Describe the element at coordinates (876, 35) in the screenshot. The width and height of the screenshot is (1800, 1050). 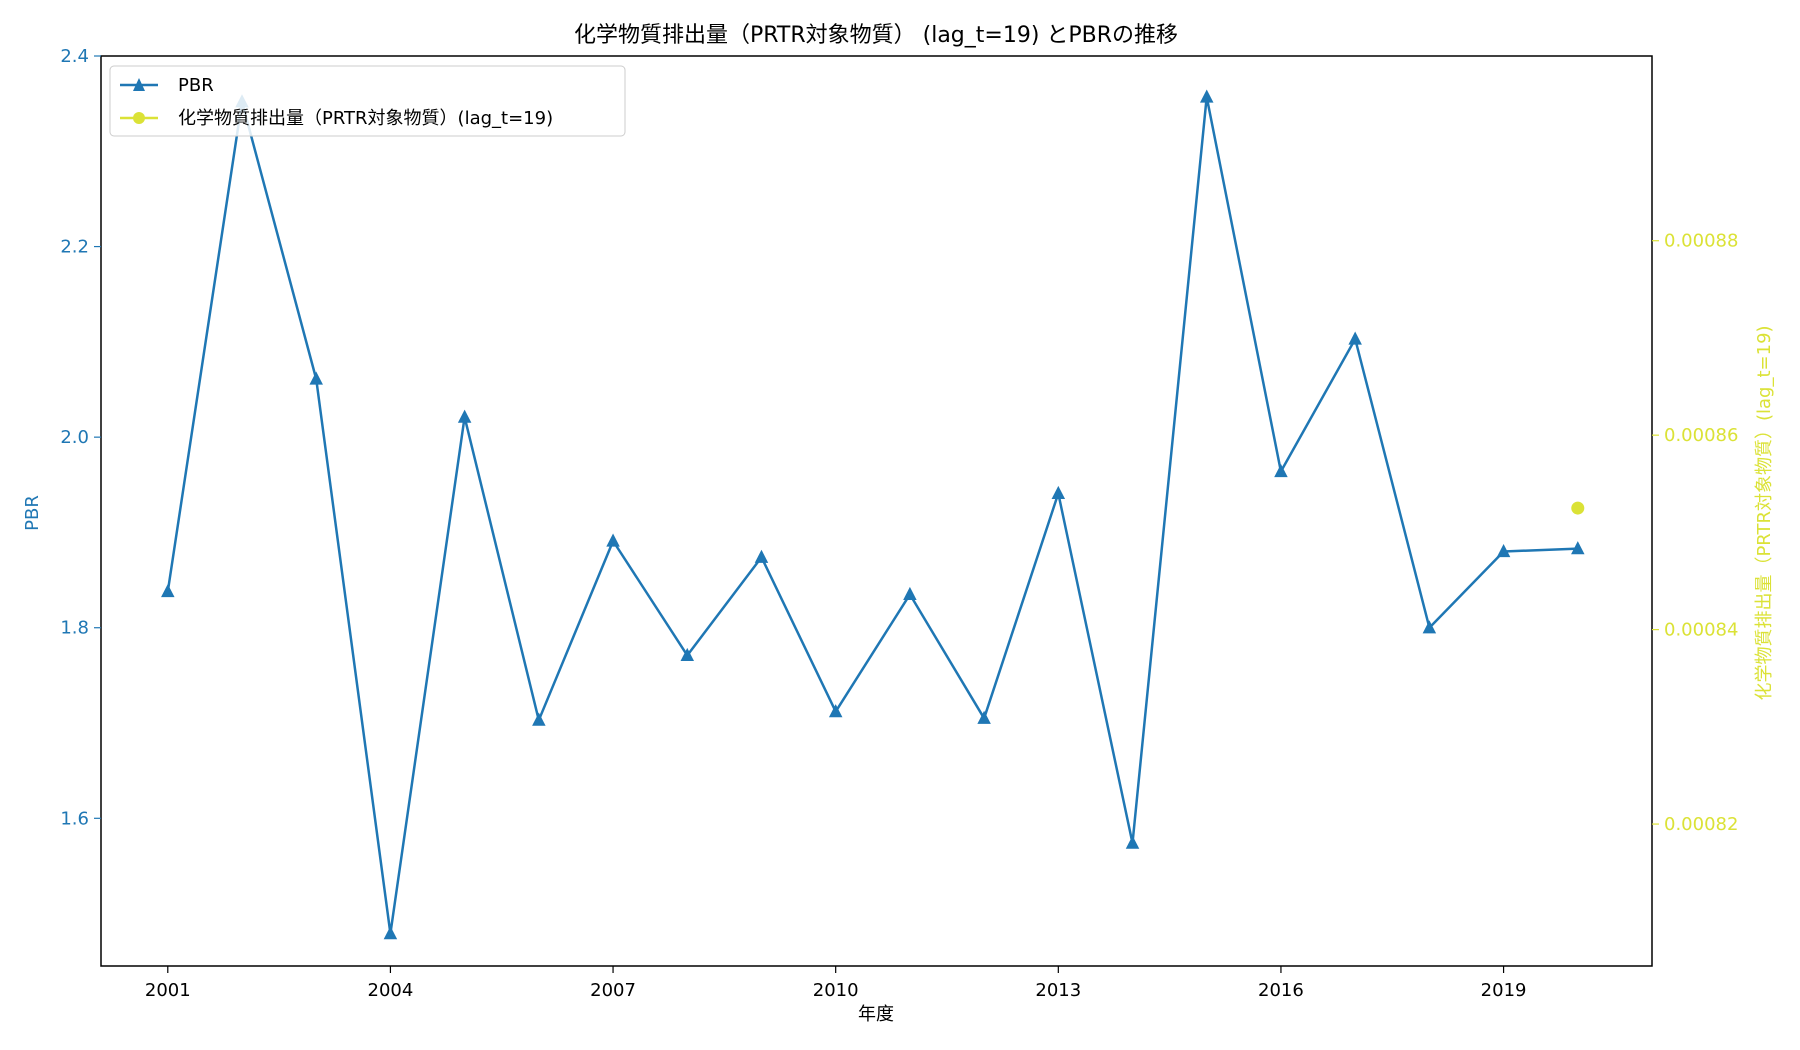
I see `chart-title: 化学物質排出量（PRTR対象物質） (lag_t=19) とPBRの推移` at that location.